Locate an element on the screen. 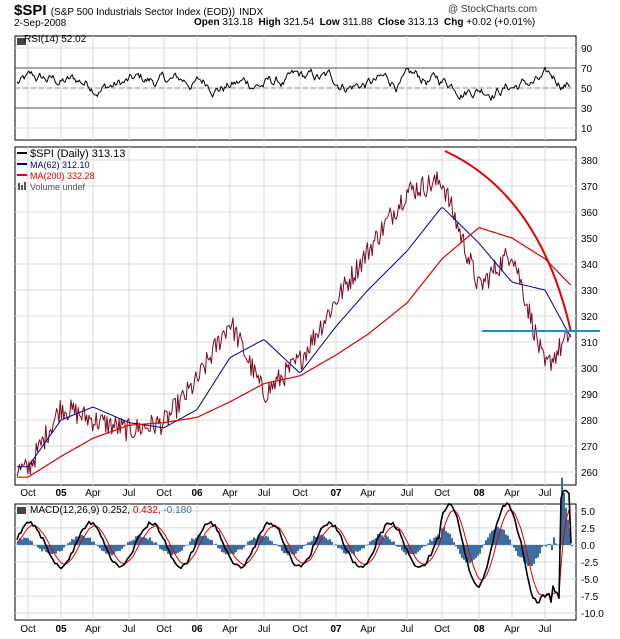  macd-legend-marker is located at coordinates (21, 510).